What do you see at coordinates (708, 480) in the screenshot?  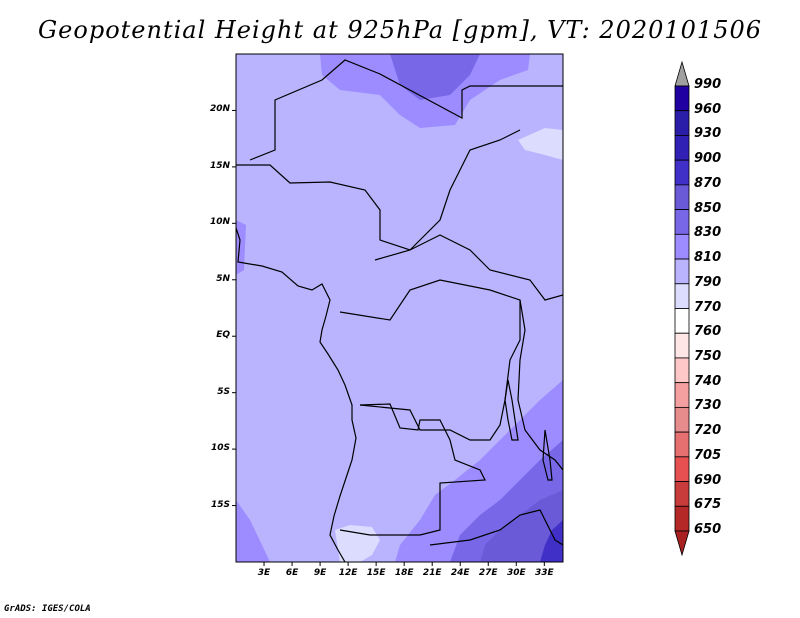 I see `colorbar-label: 690` at bounding box center [708, 480].